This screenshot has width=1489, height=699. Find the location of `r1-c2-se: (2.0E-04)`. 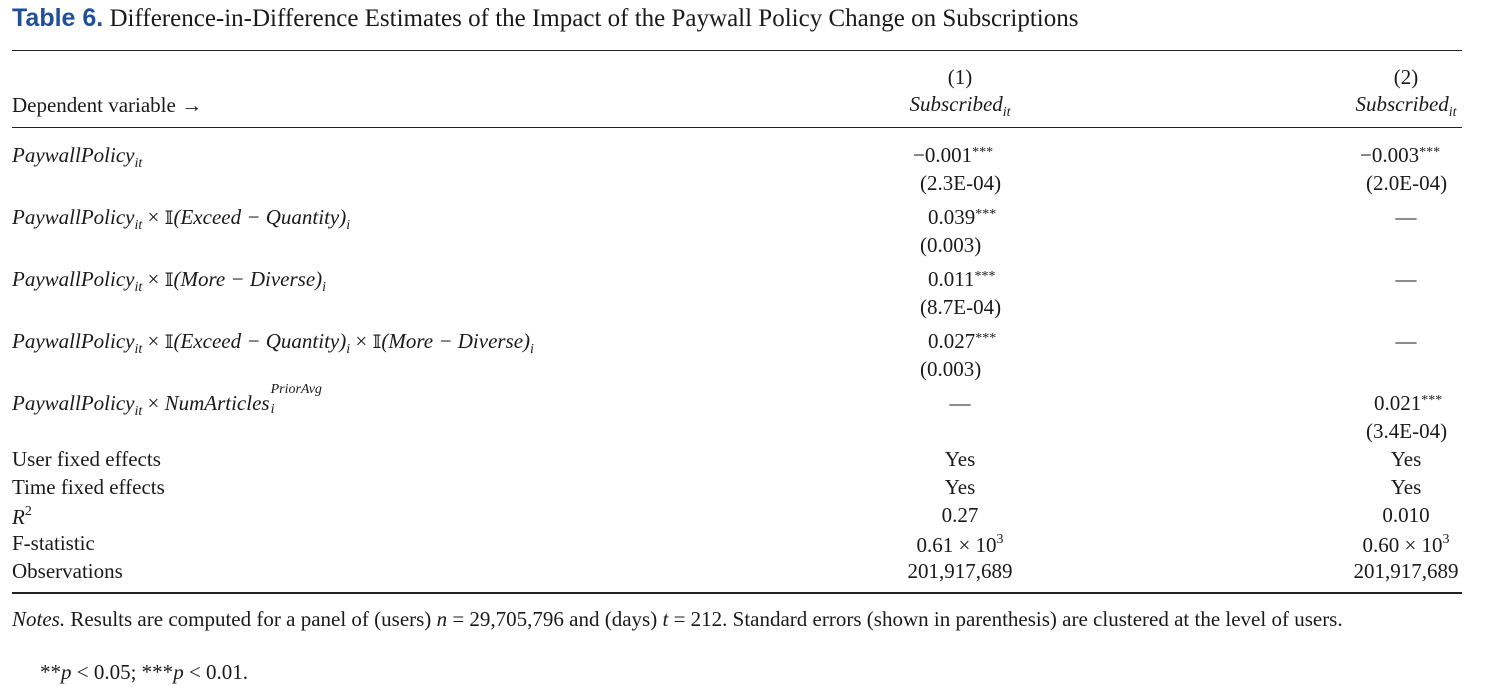

r1-c2-se: (2.0E-04) is located at coordinates (1407, 183).